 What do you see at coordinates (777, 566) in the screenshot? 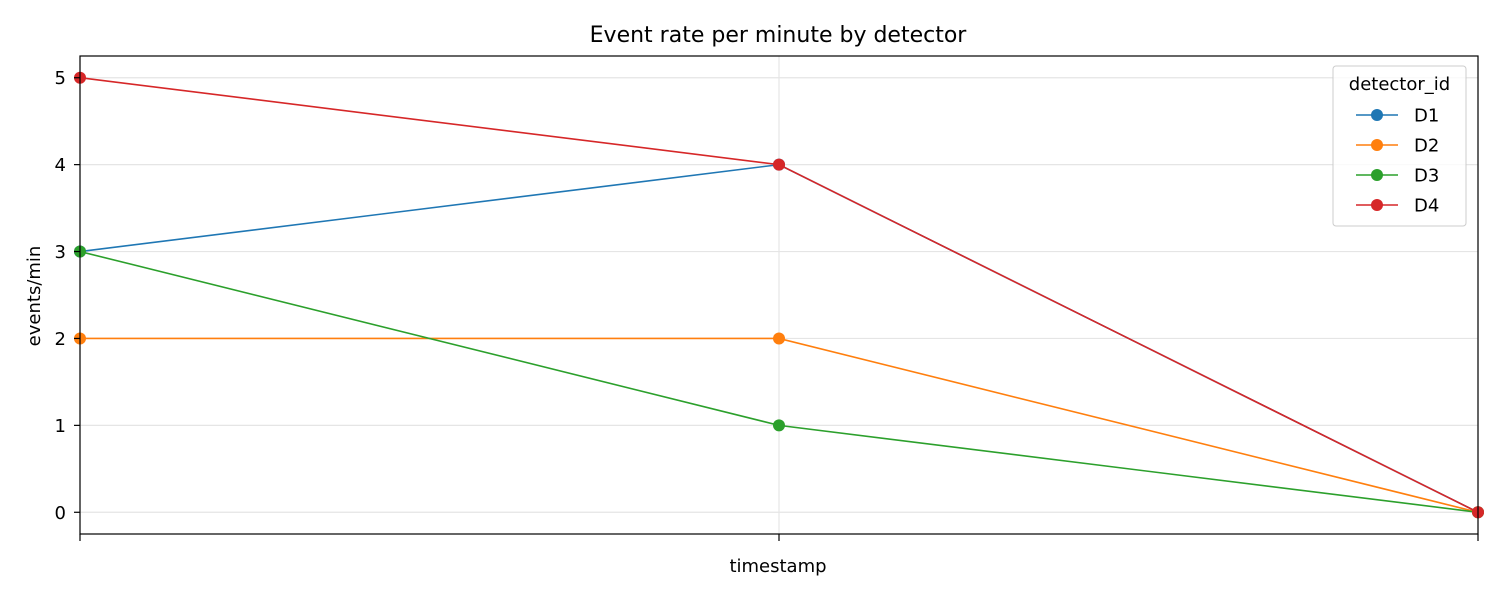
I see `x-axis-label: timestamp` at bounding box center [777, 566].